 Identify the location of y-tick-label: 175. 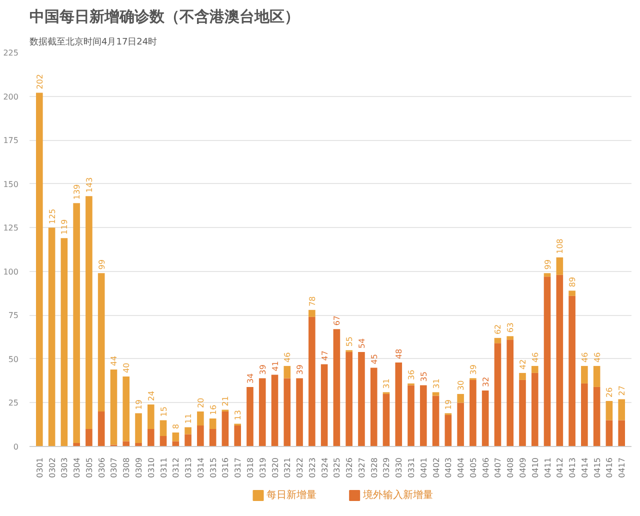
(11, 141).